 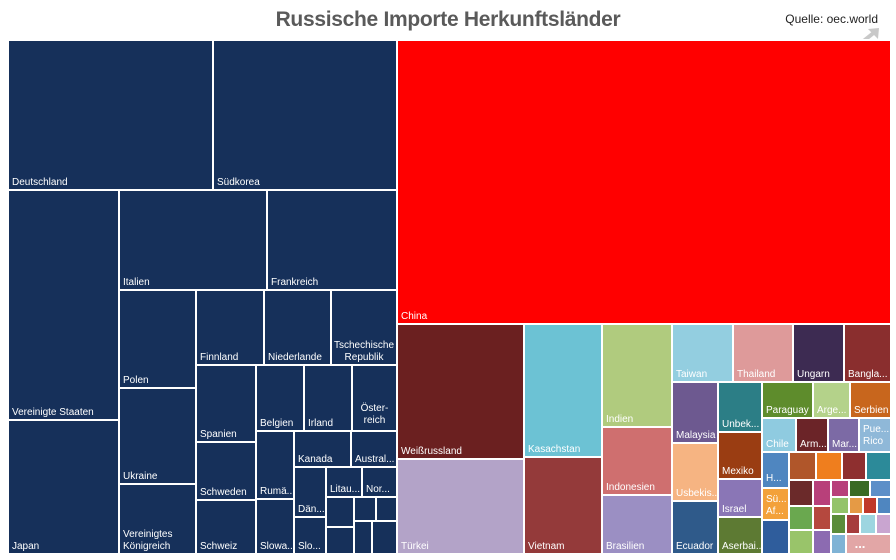 I want to click on treemap-tile-thailand, so click(x=763, y=353).